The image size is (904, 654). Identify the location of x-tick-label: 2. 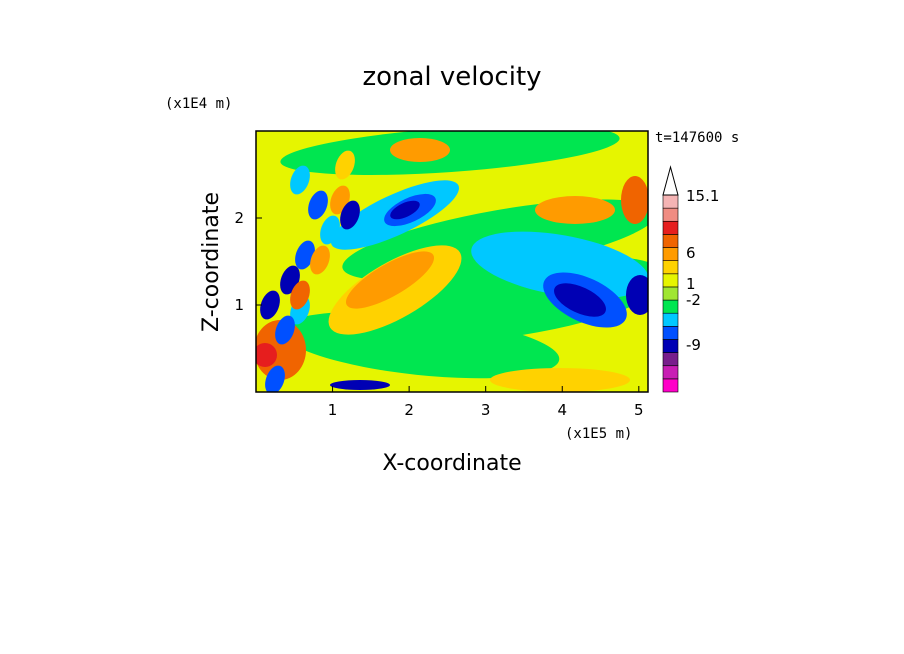
(409, 410).